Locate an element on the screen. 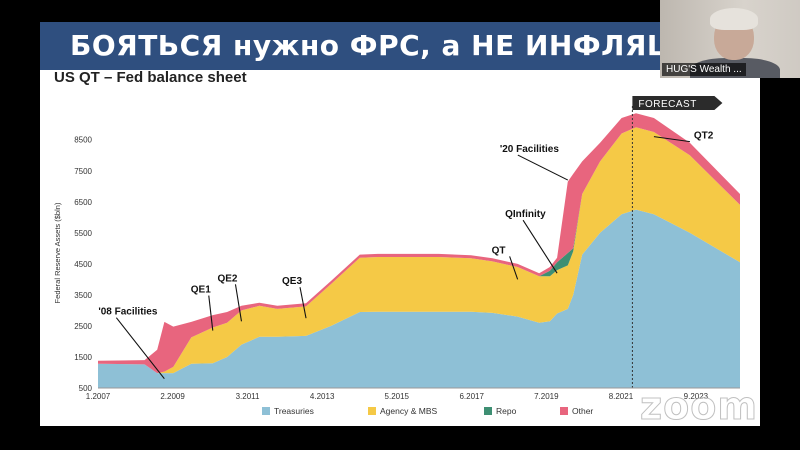  x-tick-label: 3.2011 is located at coordinates (248, 396).